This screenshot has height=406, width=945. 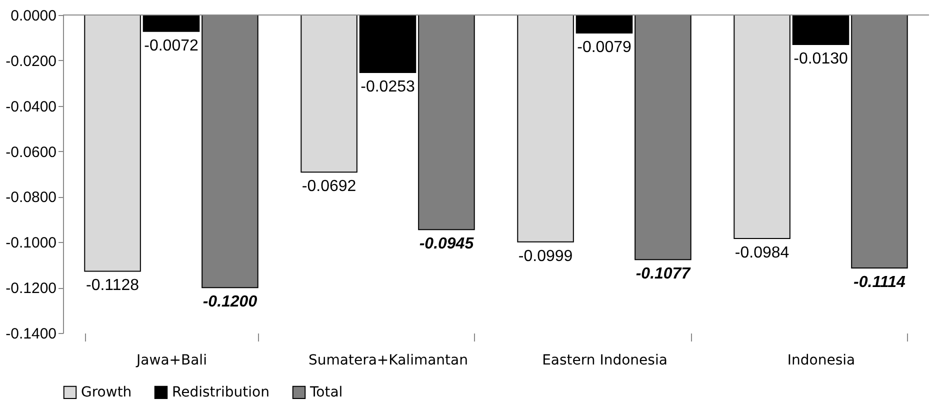 What do you see at coordinates (821, 59) in the screenshot?
I see `data-label: -0.0130` at bounding box center [821, 59].